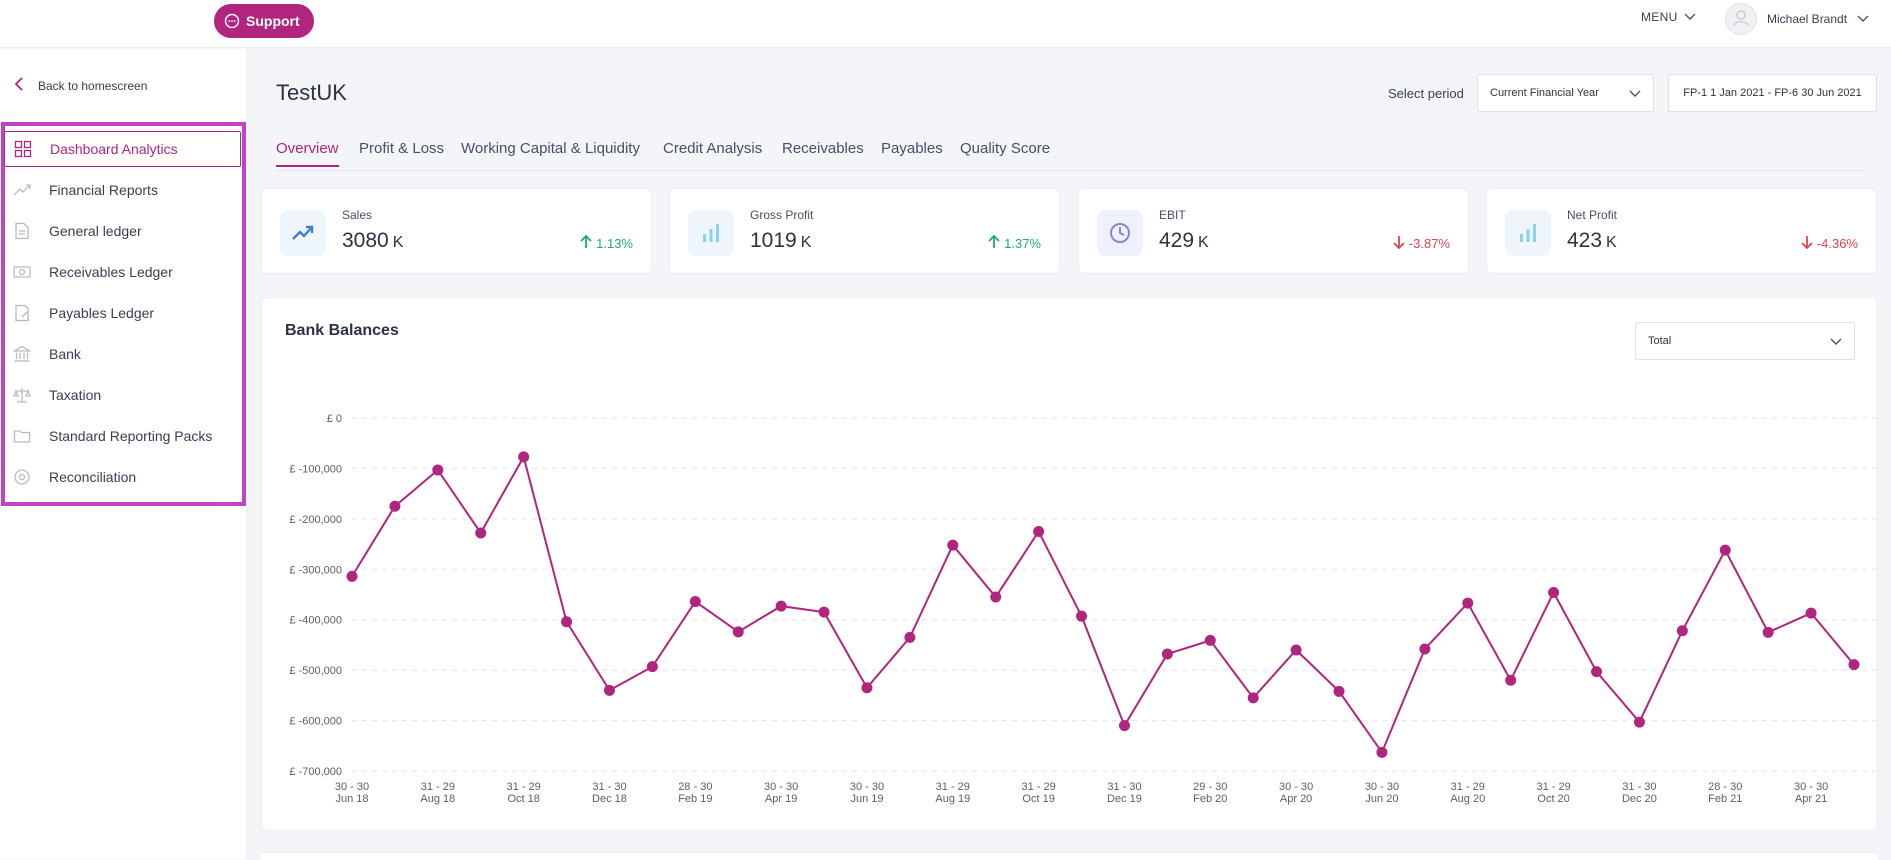  What do you see at coordinates (1807, 243) in the screenshot?
I see `arrow-down-icon` at bounding box center [1807, 243].